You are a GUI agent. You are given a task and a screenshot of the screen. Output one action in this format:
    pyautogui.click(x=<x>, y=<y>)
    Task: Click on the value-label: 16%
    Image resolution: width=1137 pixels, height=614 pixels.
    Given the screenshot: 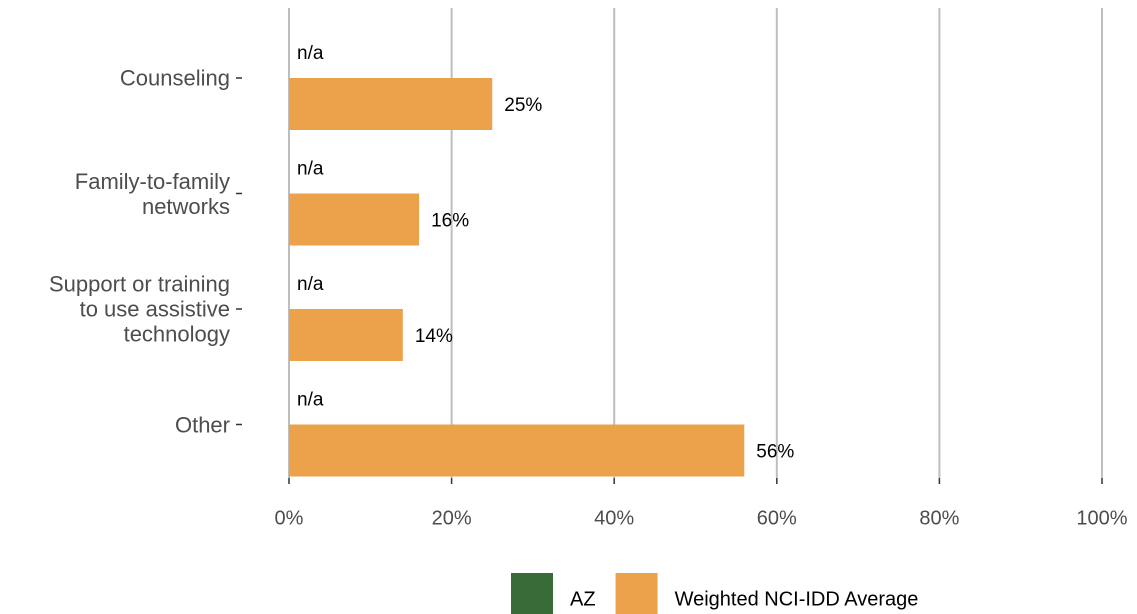 What is the action you would take?
    pyautogui.click(x=450, y=221)
    